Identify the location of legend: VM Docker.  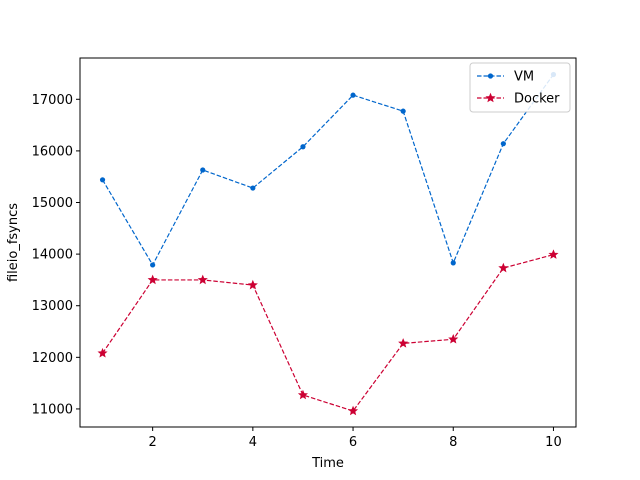
(520, 87).